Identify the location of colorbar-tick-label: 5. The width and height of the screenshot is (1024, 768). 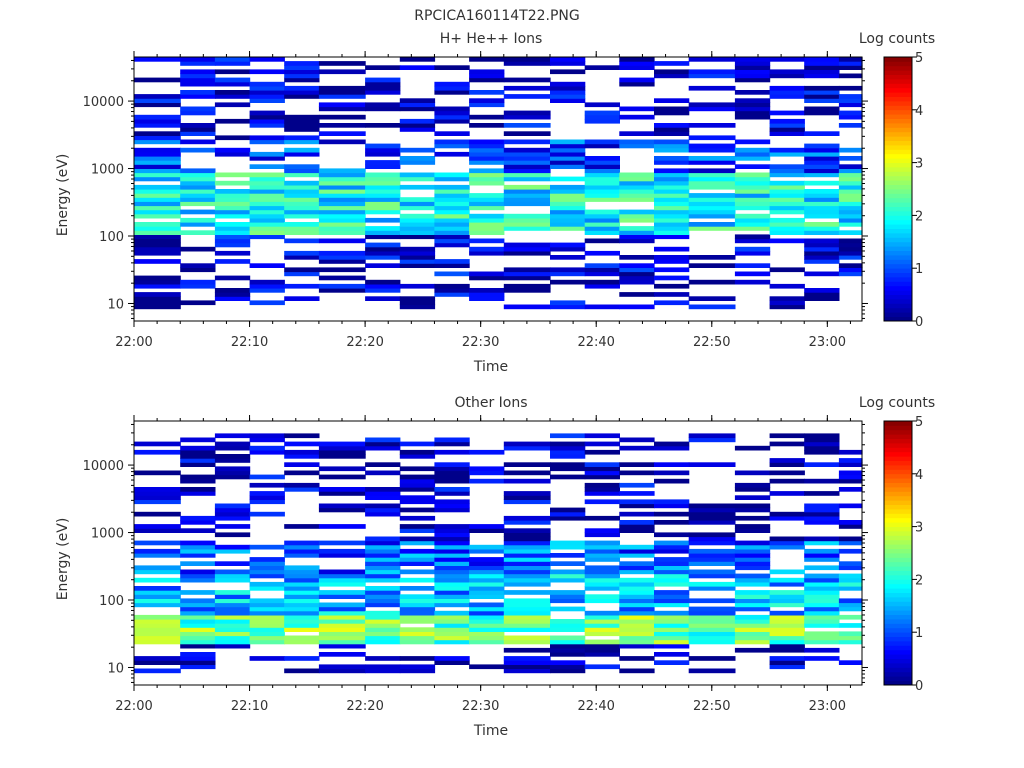
(919, 422).